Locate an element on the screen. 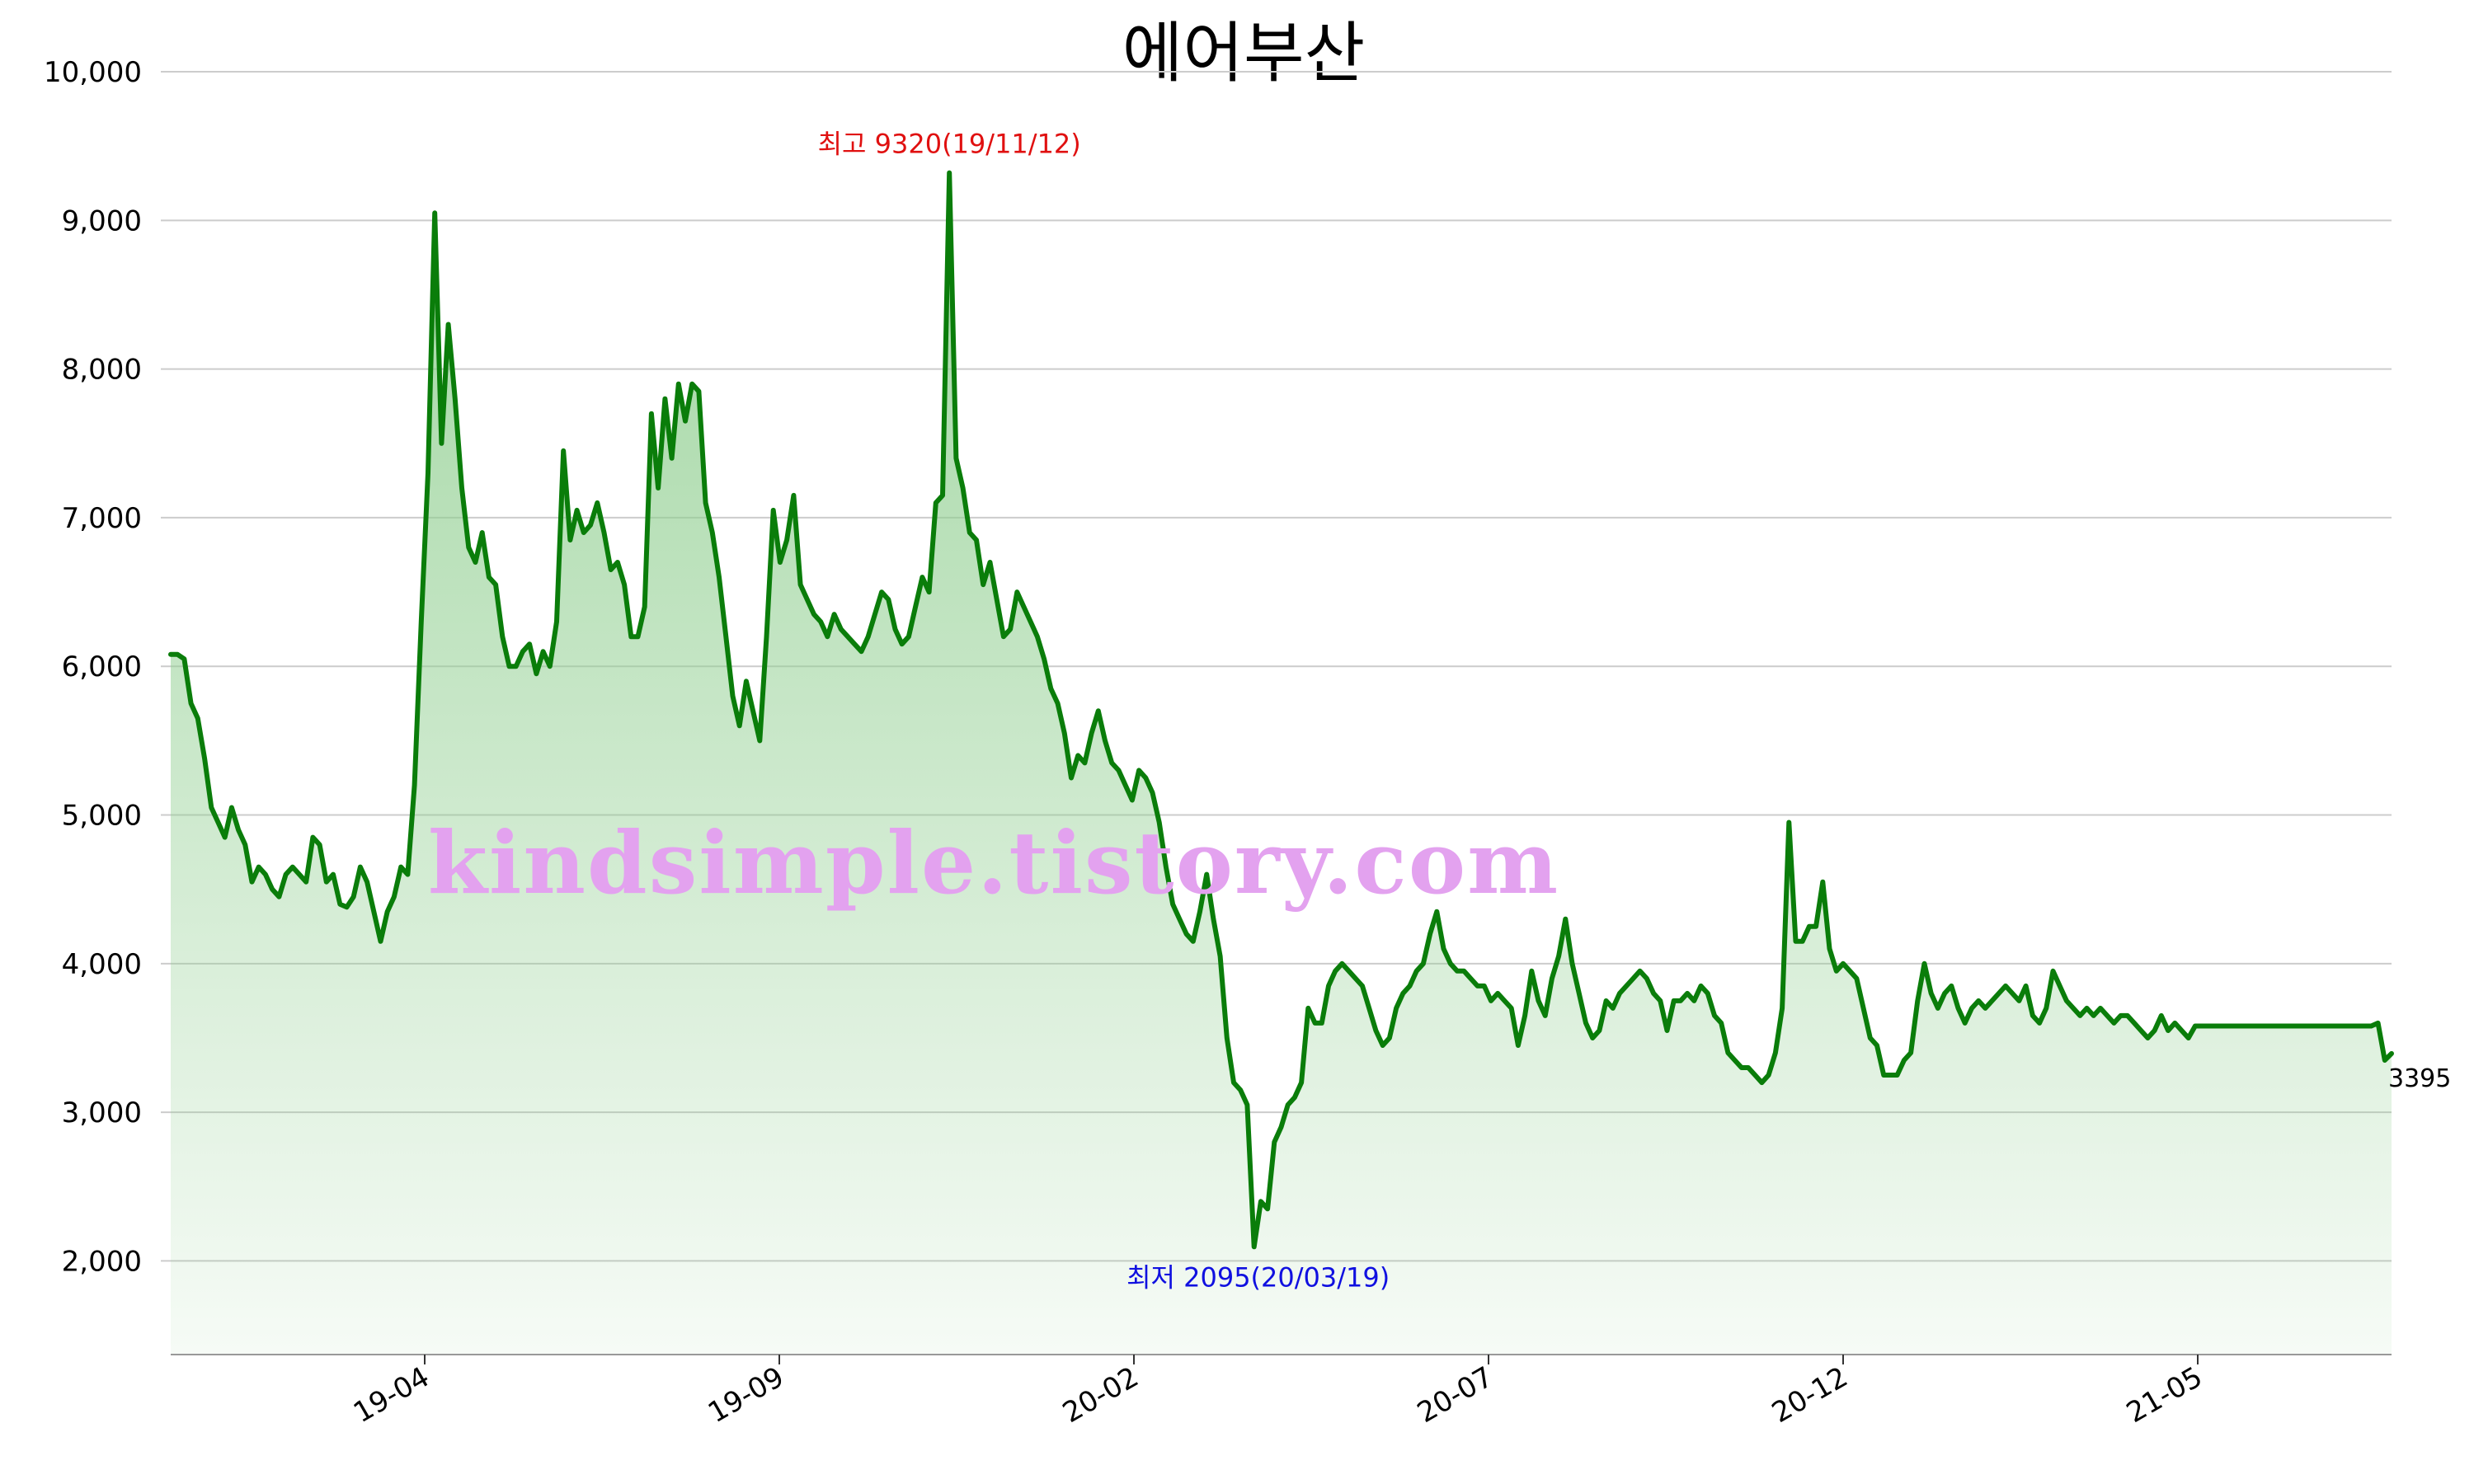  y-tick-label: 8,000 is located at coordinates (102, 370).